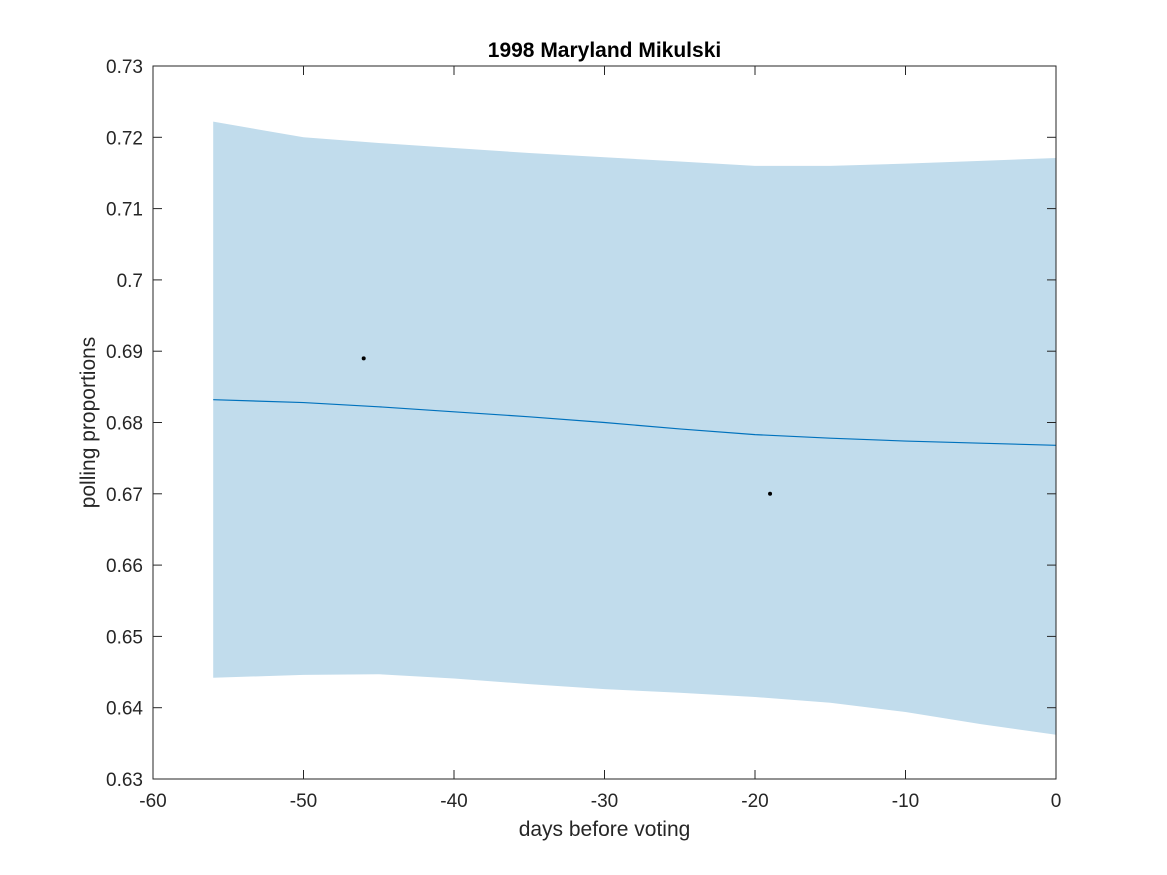 Image resolution: width=1167 pixels, height=875 pixels. Describe the element at coordinates (124, 67) in the screenshot. I see `y-tick-label: 0.73` at that location.